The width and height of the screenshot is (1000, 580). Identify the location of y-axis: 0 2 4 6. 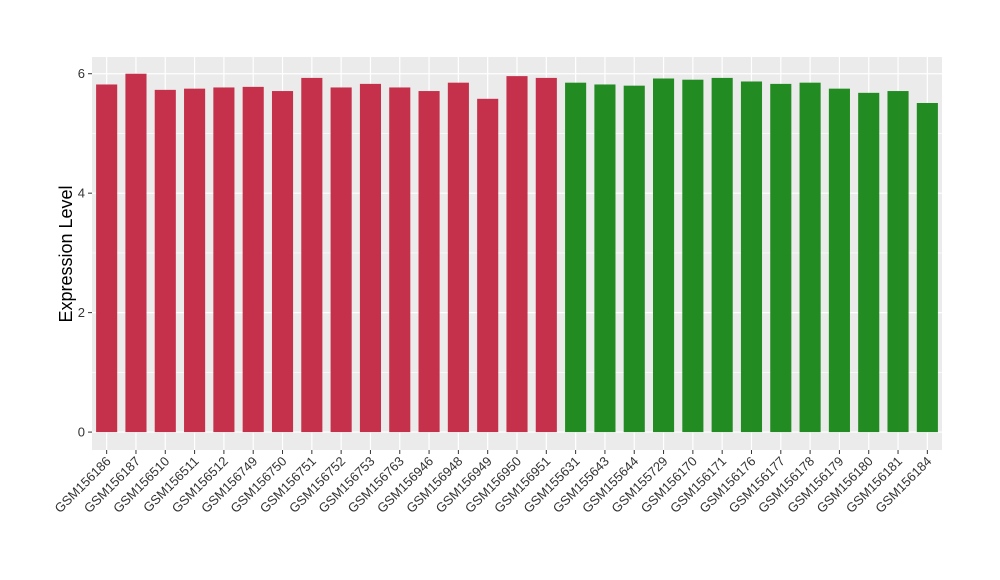
(85, 253).